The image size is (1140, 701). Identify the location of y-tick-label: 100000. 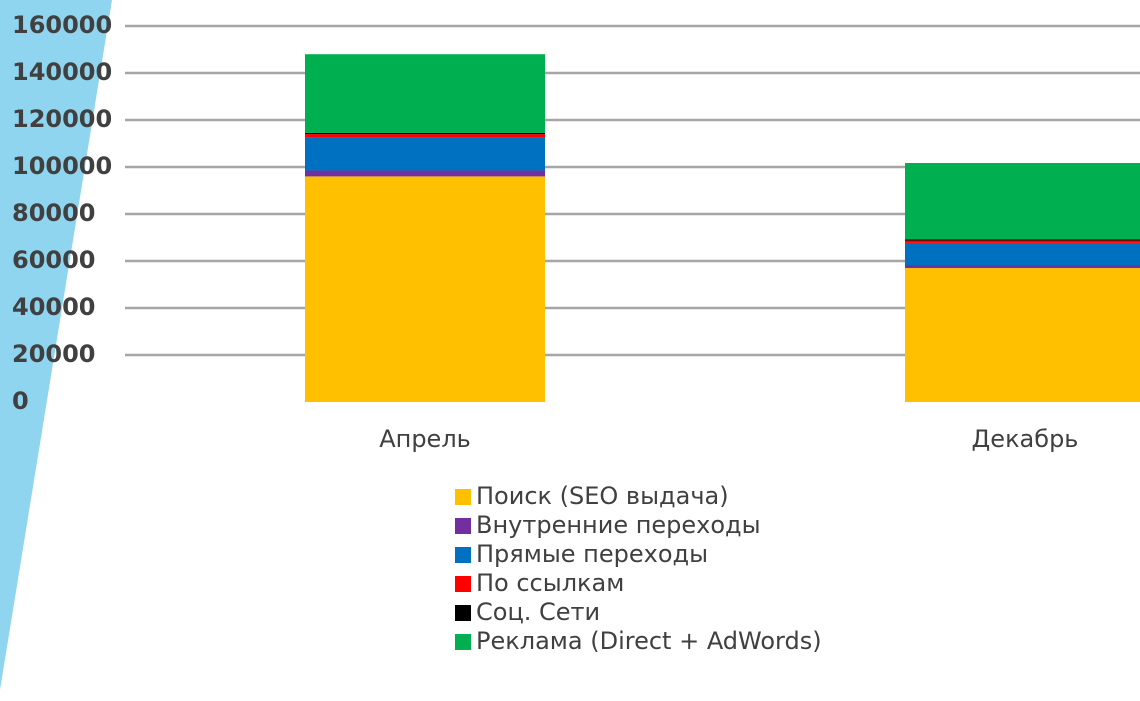
(62, 166).